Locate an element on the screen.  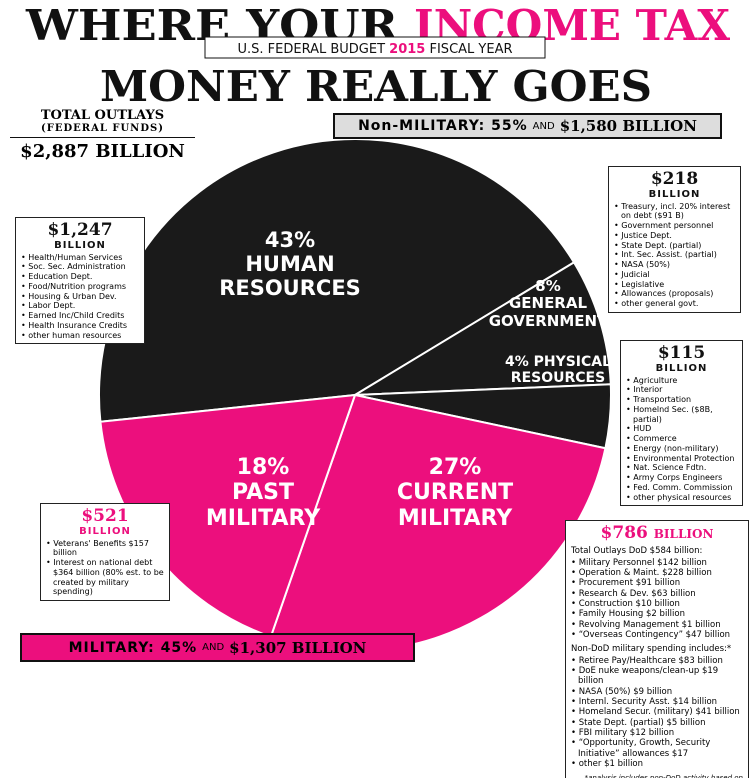
slice-label: 27% CURRENT MILITARY is located at coordinates (455, 493).